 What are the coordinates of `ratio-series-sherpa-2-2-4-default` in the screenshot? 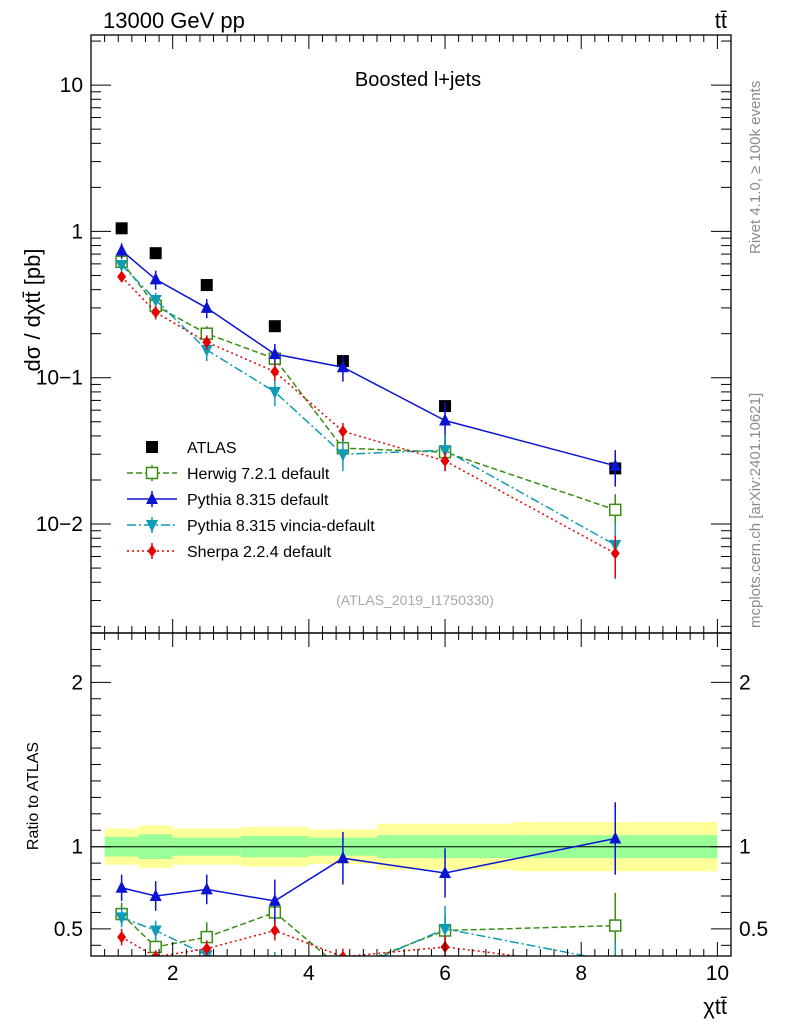 It's located at (368, 947).